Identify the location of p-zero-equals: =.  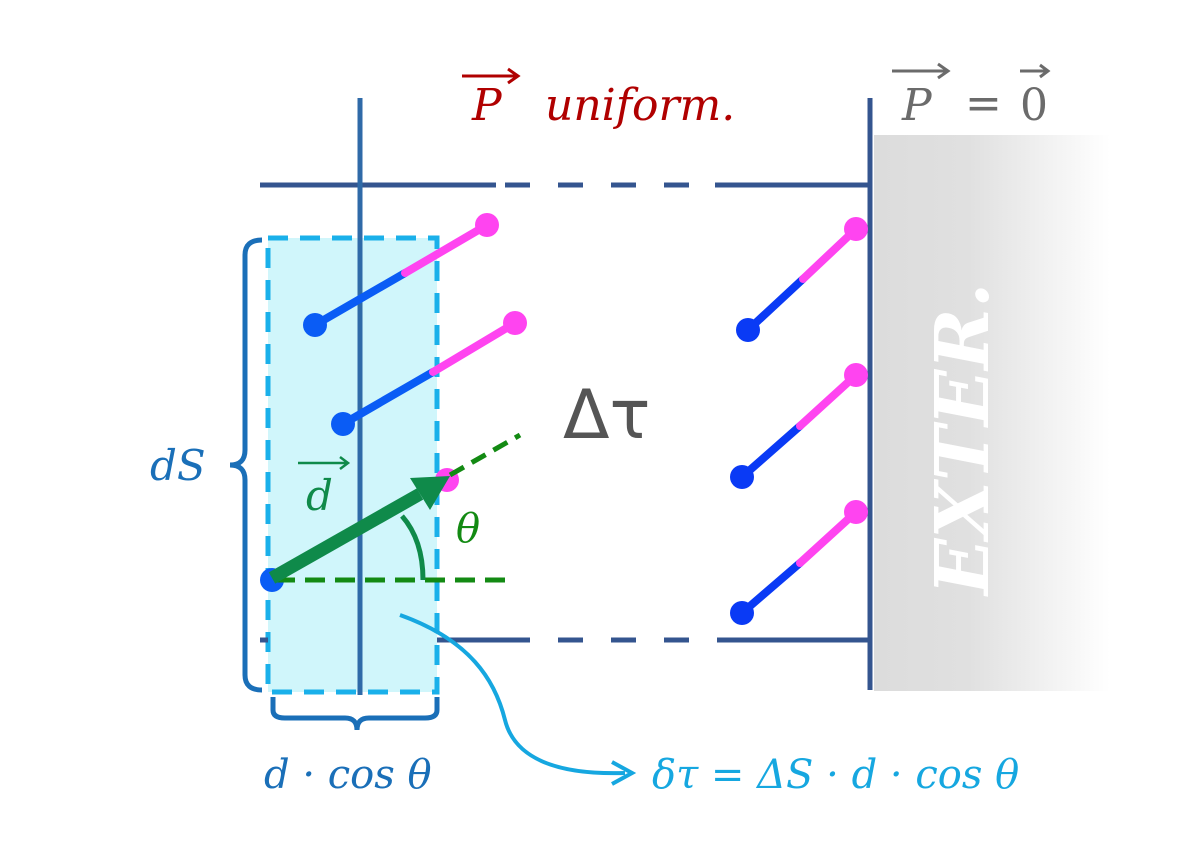
(983, 103).